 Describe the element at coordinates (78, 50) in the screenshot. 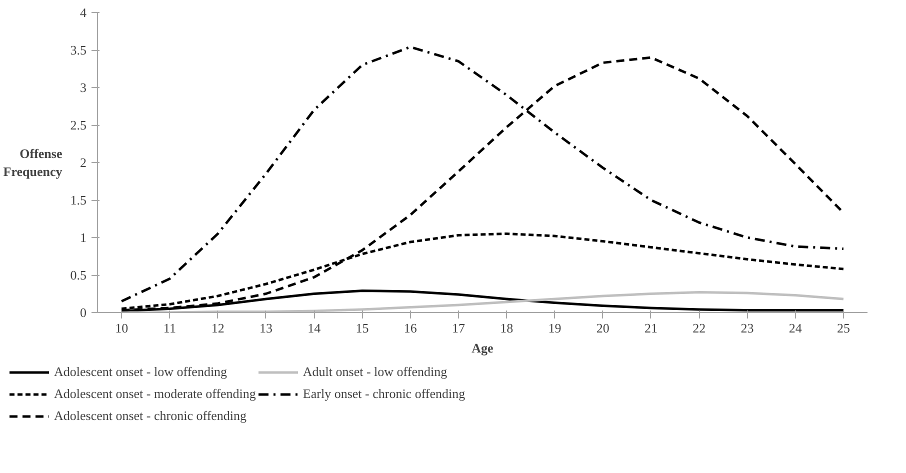

I see `y-tick-label: 3.5` at that location.